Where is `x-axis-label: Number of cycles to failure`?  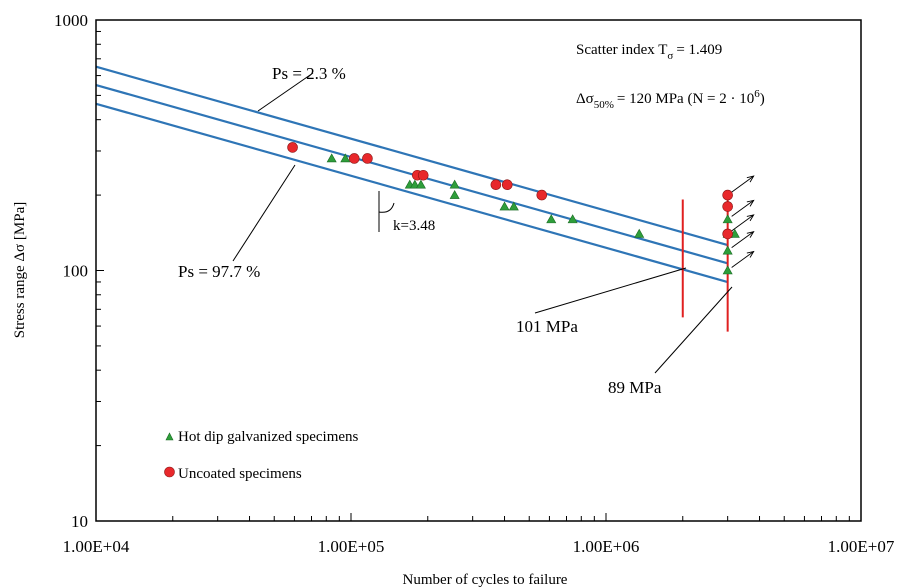 x-axis-label: Number of cycles to failure is located at coordinates (485, 580).